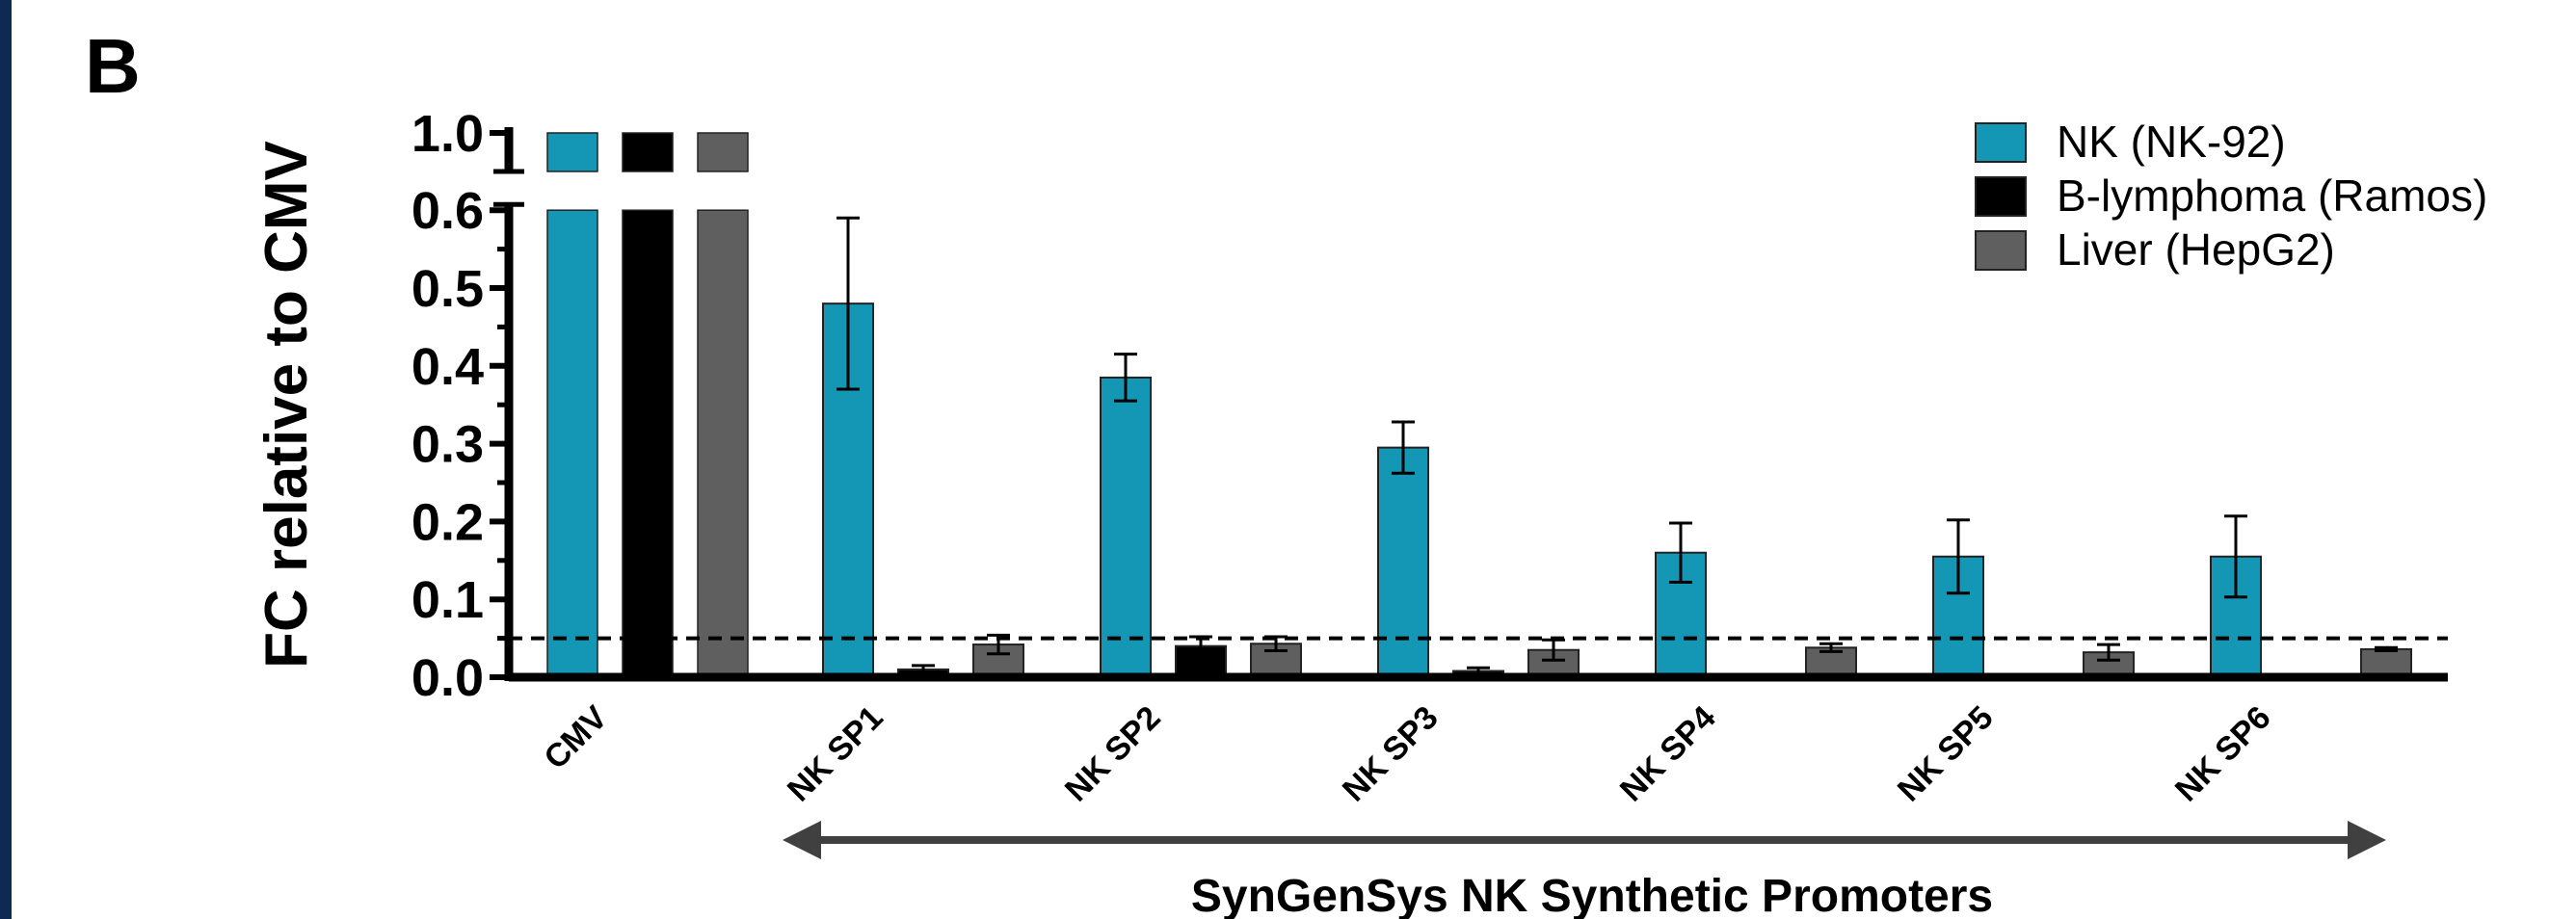 The height and width of the screenshot is (919, 2576). Describe the element at coordinates (460, 406) in the screenshot. I see `y-ticks-layer: 0.0 0.1 0.2 0.3 0.4 0.5 0.6 1.0` at that location.